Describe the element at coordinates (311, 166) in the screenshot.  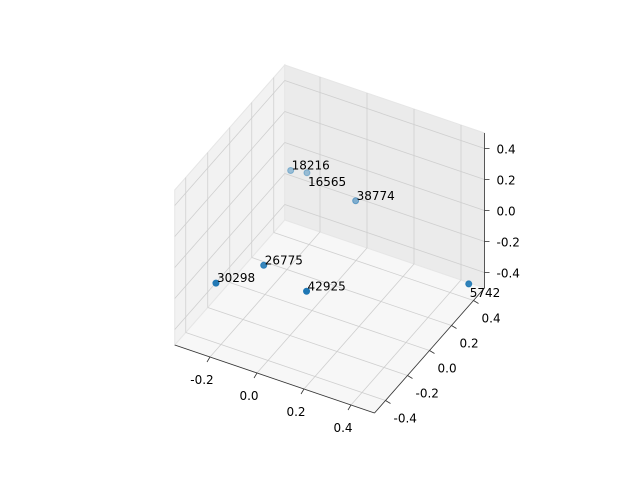
I see `data-point-label: 18216` at that location.